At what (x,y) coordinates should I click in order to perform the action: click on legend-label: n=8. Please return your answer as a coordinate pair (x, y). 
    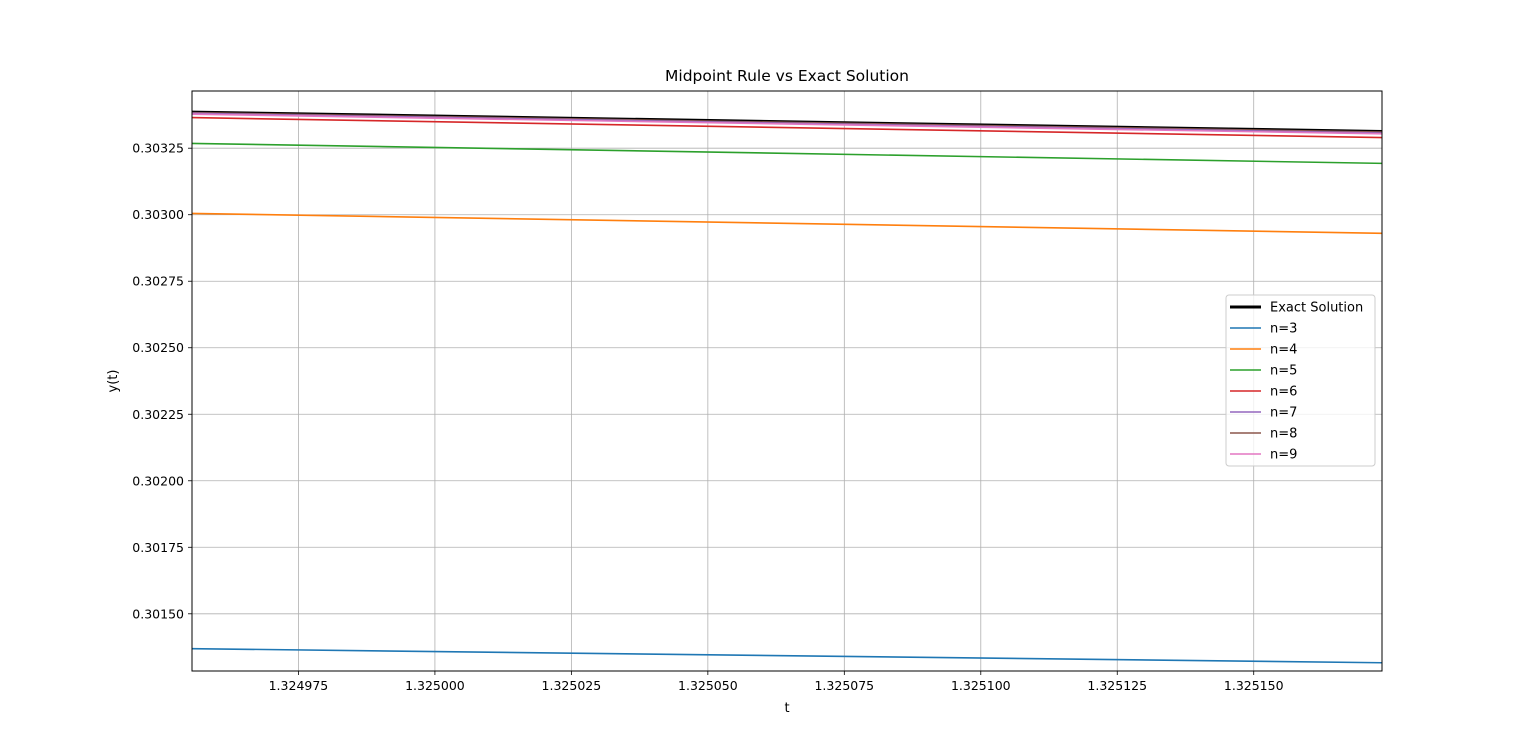
    Looking at the image, I should click on (1283, 434).